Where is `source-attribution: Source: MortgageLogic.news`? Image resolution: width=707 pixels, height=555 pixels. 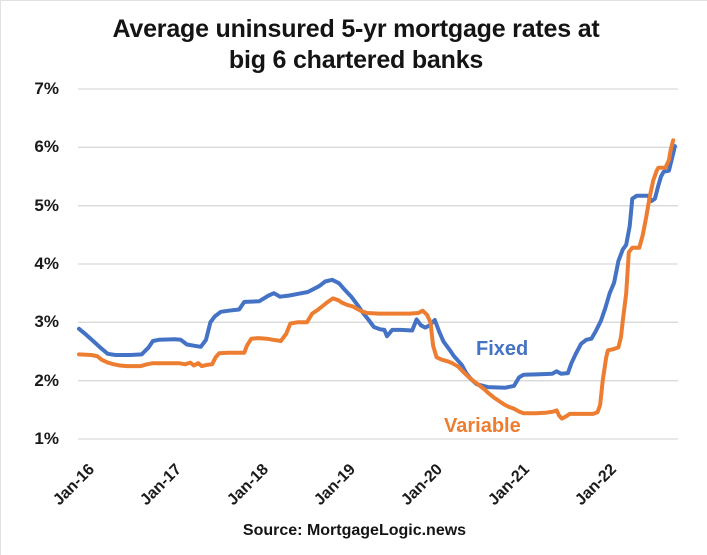 source-attribution: Source: MortgageLogic.news is located at coordinates (354, 530).